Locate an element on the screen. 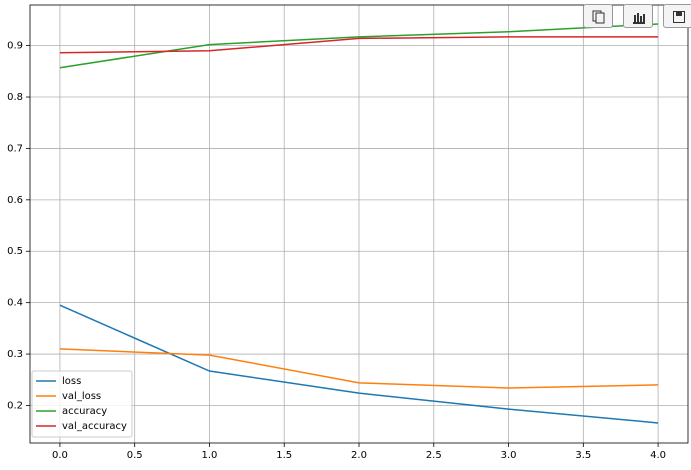  y-tick-label: 0.7 is located at coordinates (15, 148).